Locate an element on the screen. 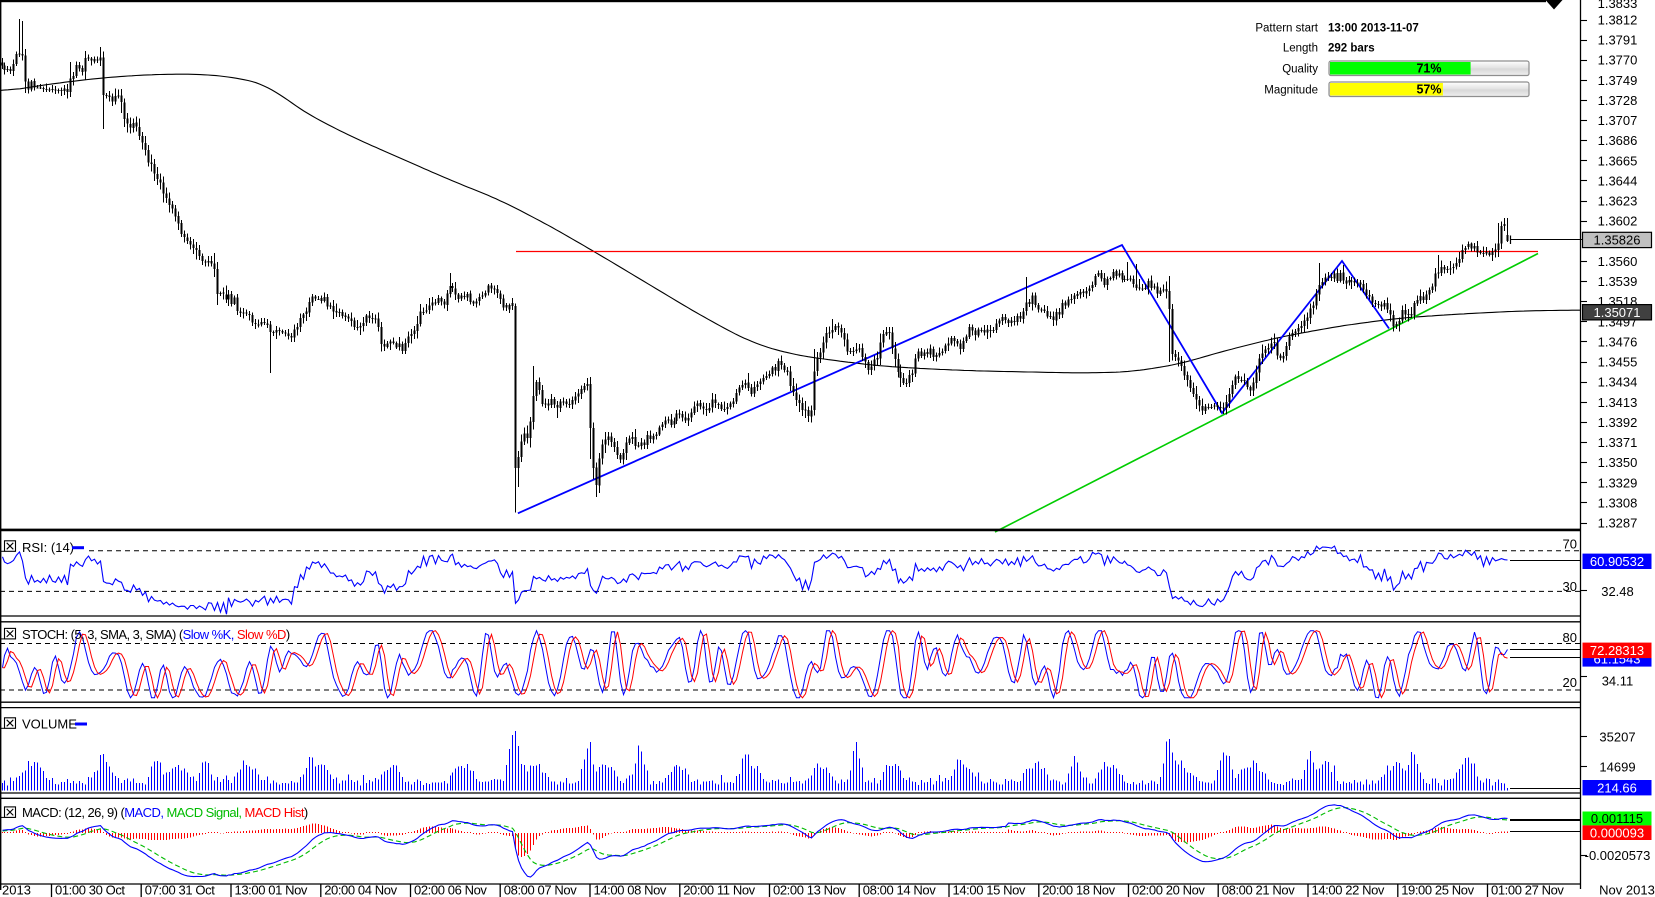 This screenshot has width=1655, height=897. svg-text: 32.48 is located at coordinates (1617, 591).